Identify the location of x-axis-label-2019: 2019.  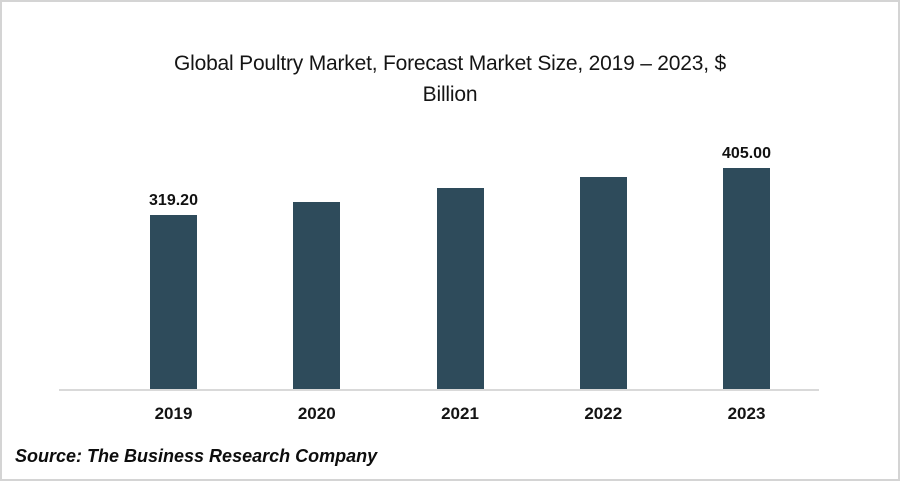
(173, 413).